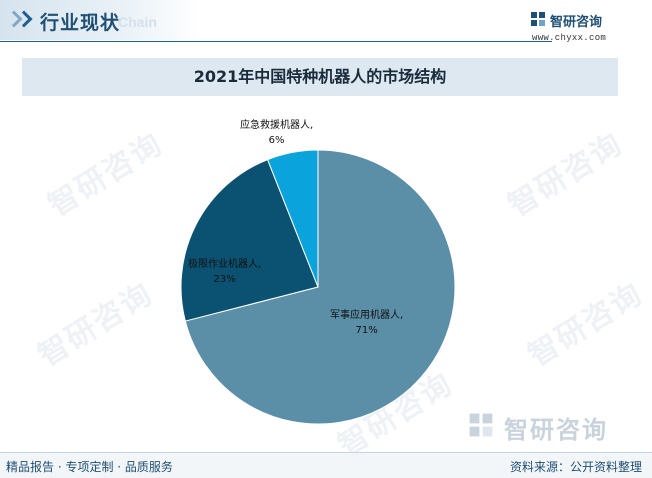 Image resolution: width=652 pixels, height=478 pixels. I want to click on slice-label-extreme: 极限作业机器人, 23%, so click(224, 272).